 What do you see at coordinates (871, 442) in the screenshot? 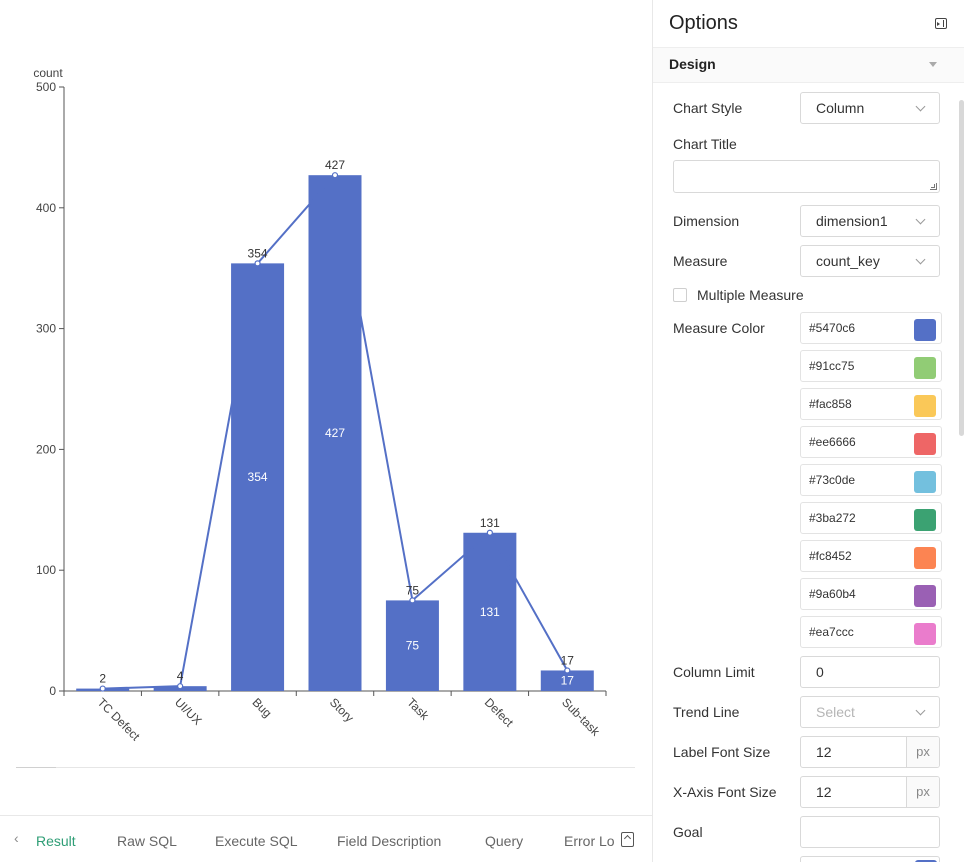
I see `measure-color-row: #ee6666` at bounding box center [871, 442].